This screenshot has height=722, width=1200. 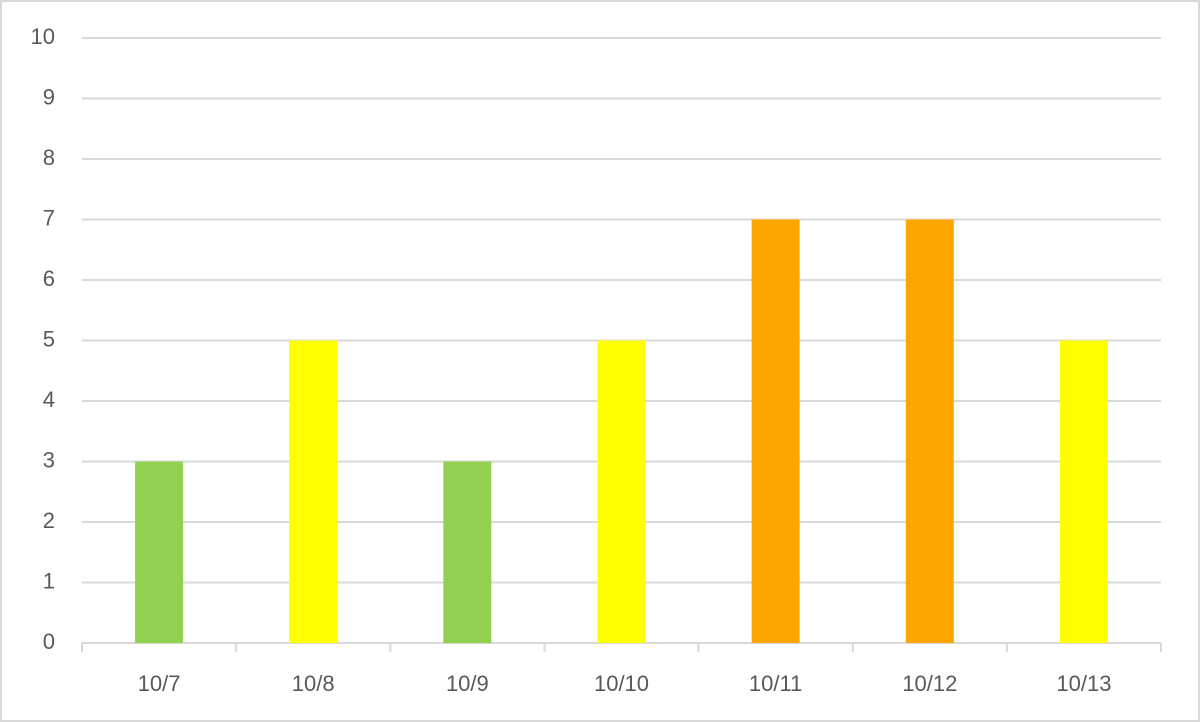 I want to click on x-tick-label: 10/10, so click(x=621, y=683).